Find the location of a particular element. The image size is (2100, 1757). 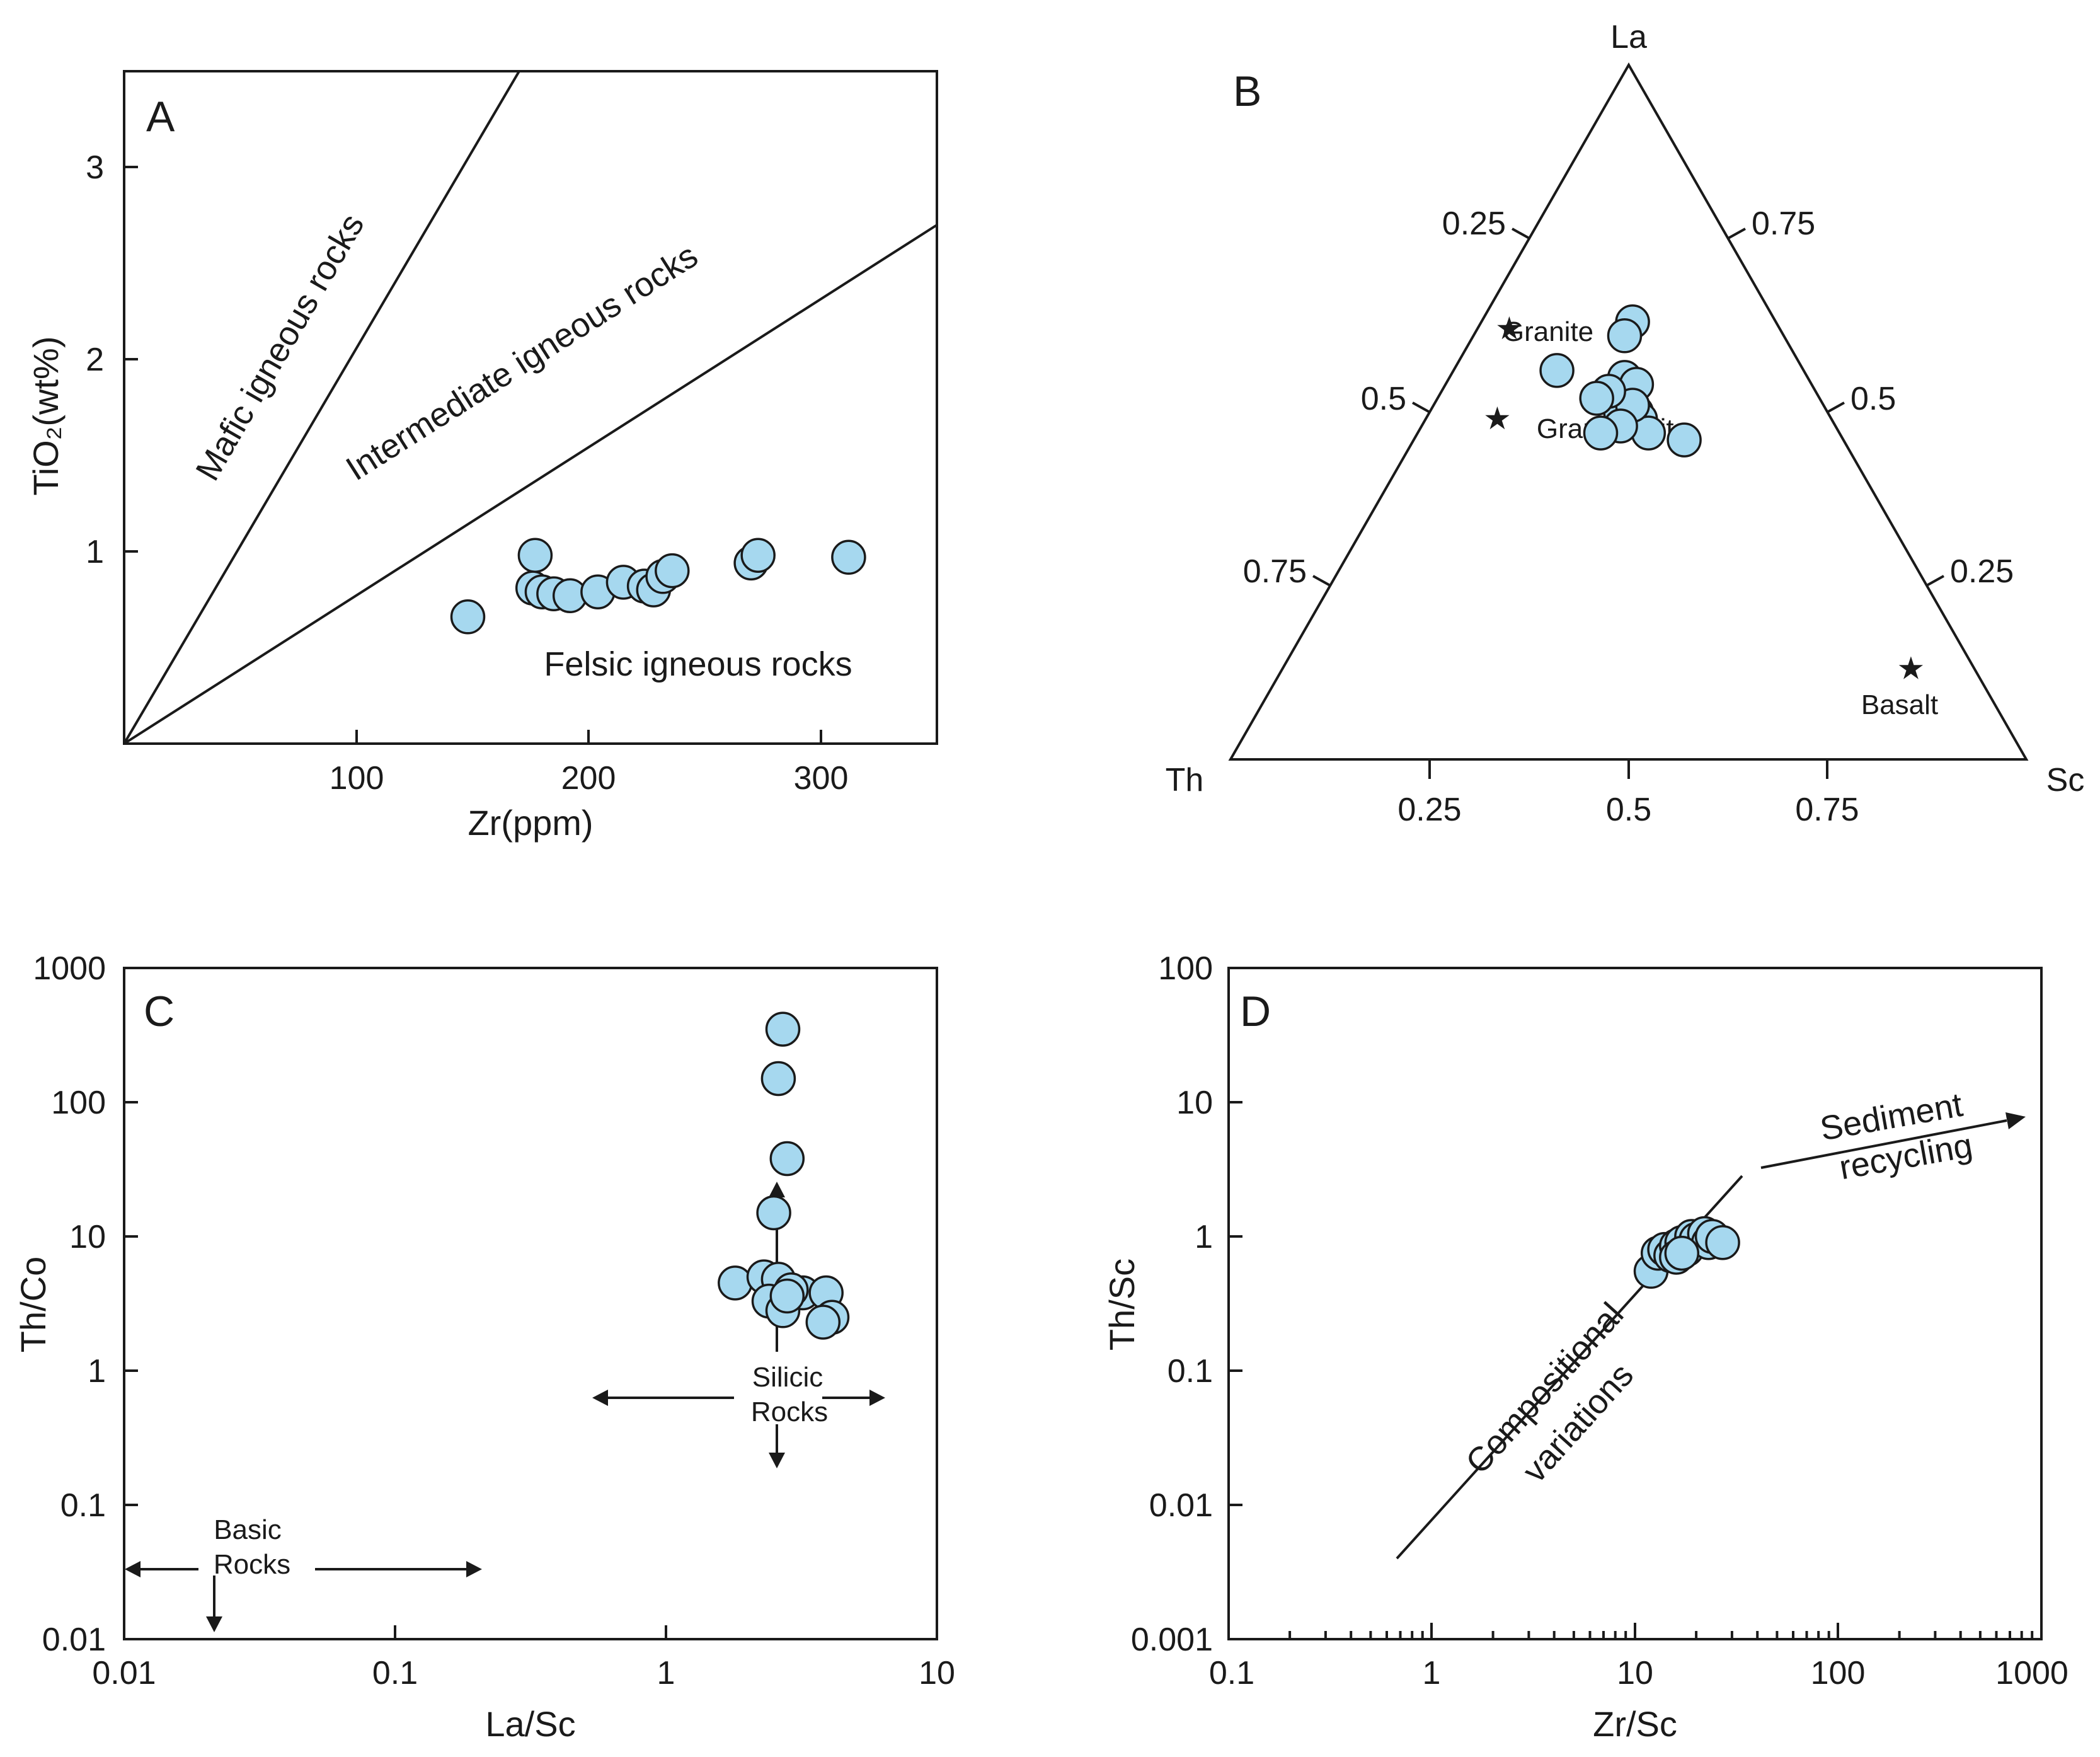

panel-a-label: A is located at coordinates (160, 117).